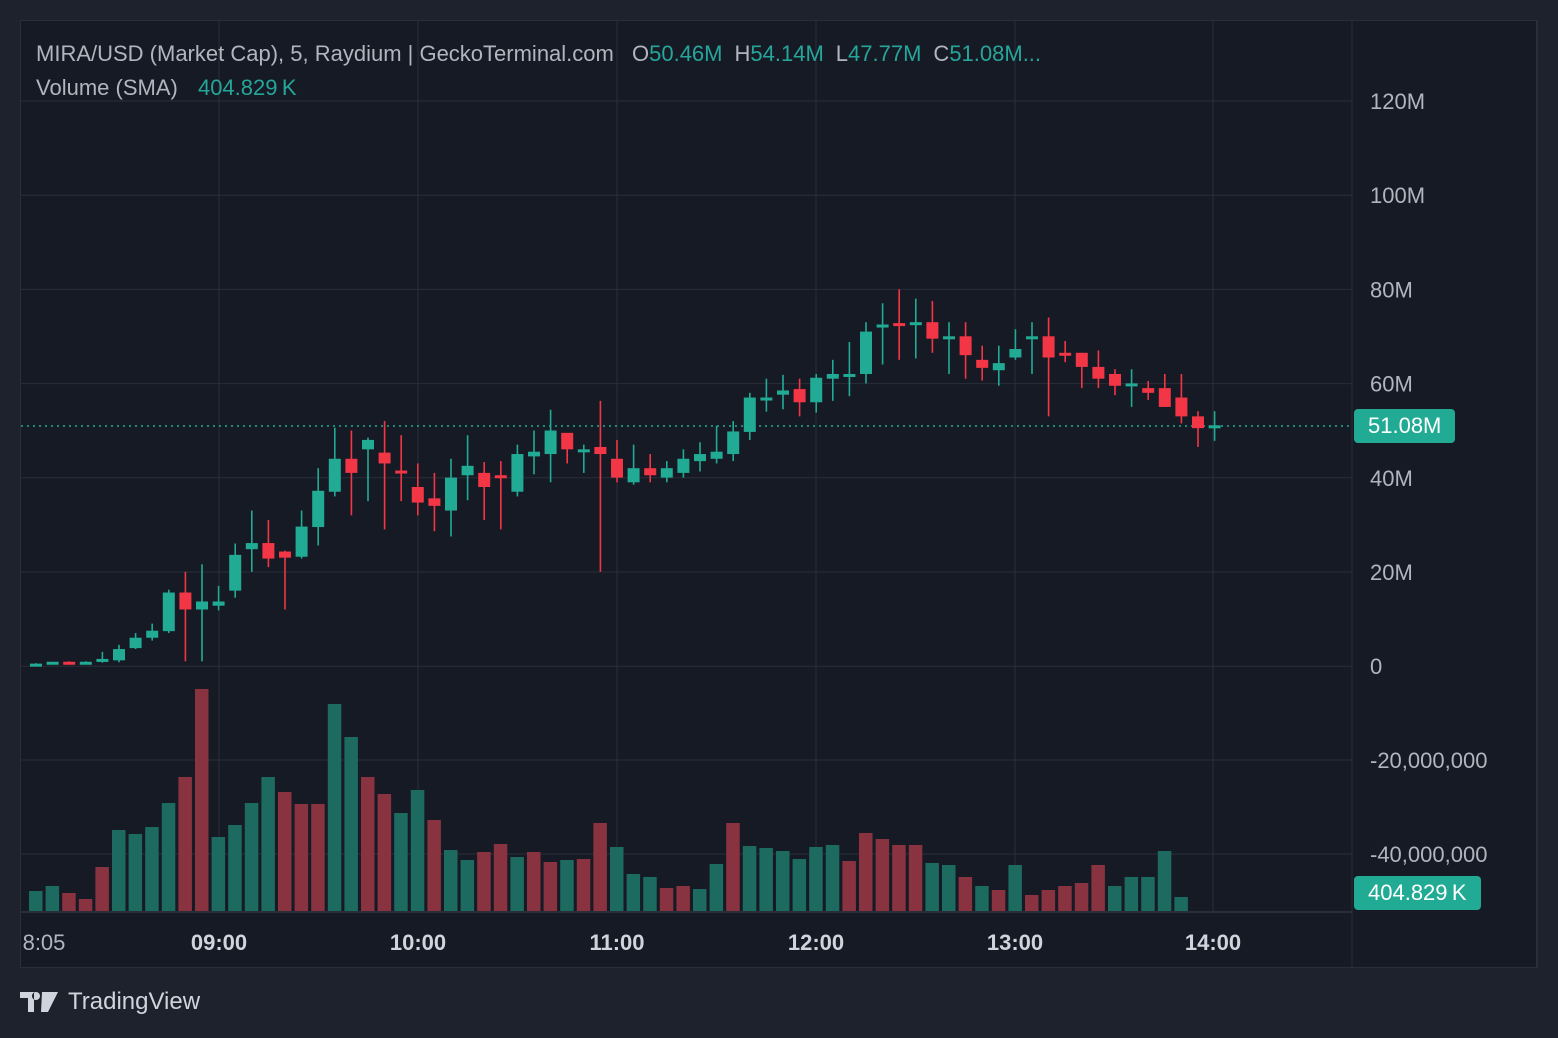 The height and width of the screenshot is (1038, 1558). I want to click on volume-value: 404.829 K, so click(247, 87).